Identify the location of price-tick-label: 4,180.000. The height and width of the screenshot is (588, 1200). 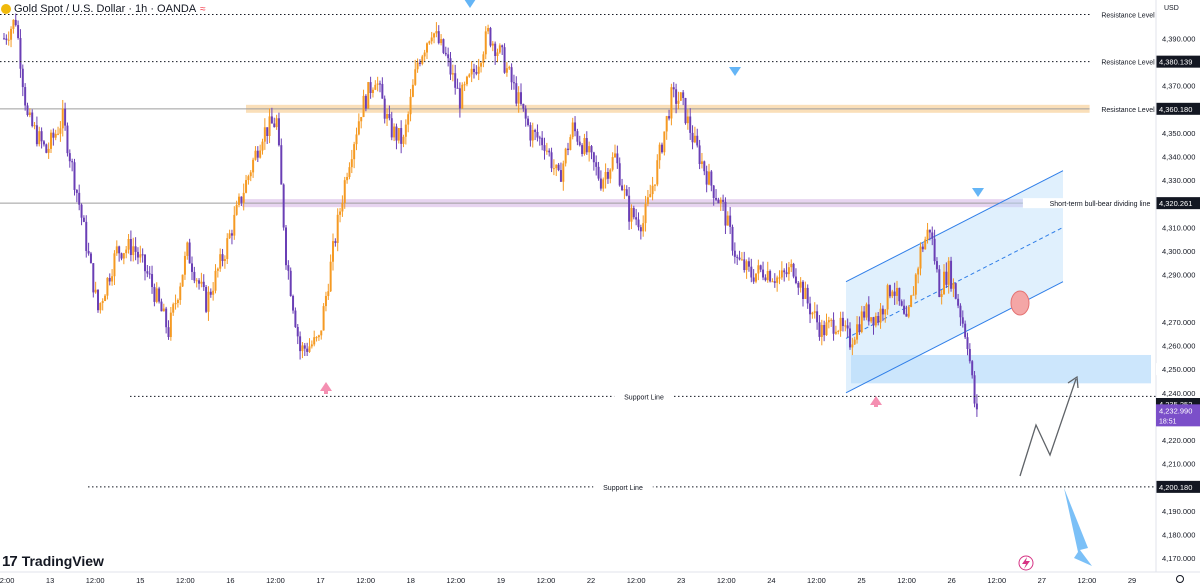
(1178, 535).